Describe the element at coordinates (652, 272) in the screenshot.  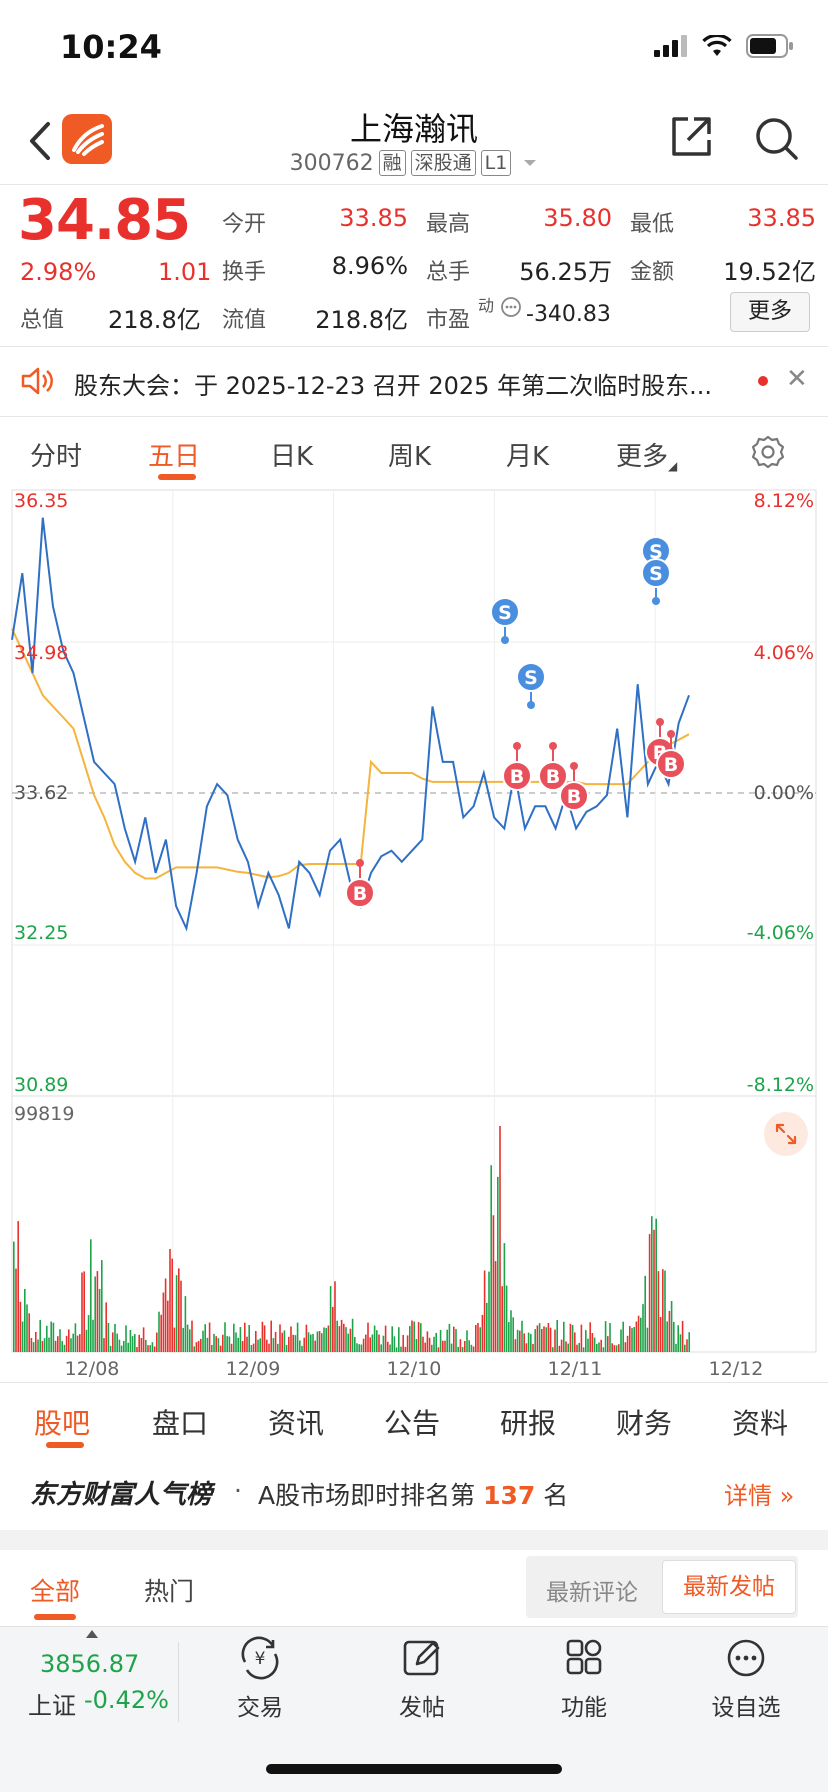
I see `amount-label: 金额` at that location.